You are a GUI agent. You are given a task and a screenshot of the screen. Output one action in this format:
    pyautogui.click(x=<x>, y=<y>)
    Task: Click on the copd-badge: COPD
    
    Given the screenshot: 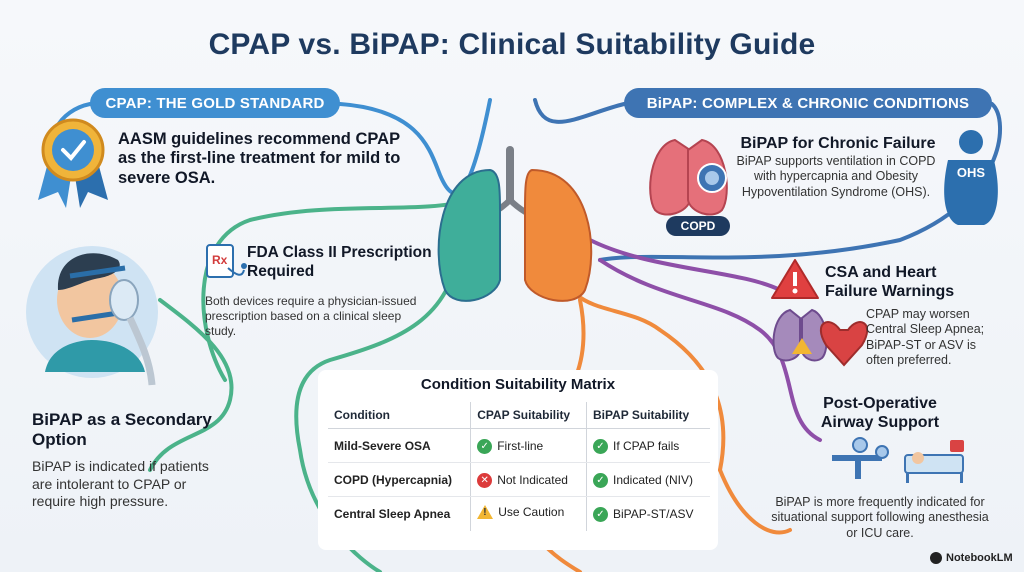 What is the action you would take?
    pyautogui.click(x=698, y=226)
    